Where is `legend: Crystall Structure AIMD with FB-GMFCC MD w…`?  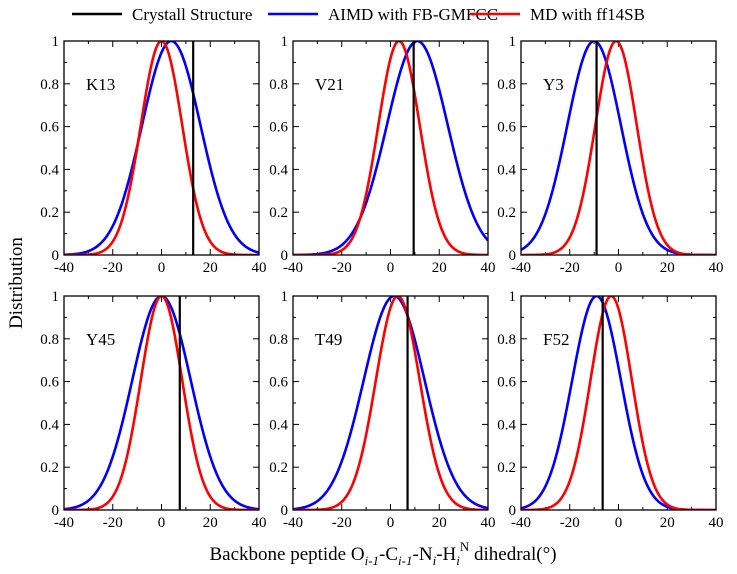 legend: Crystall Structure AIMD with FB-GMFCC MD w… is located at coordinates (358, 14).